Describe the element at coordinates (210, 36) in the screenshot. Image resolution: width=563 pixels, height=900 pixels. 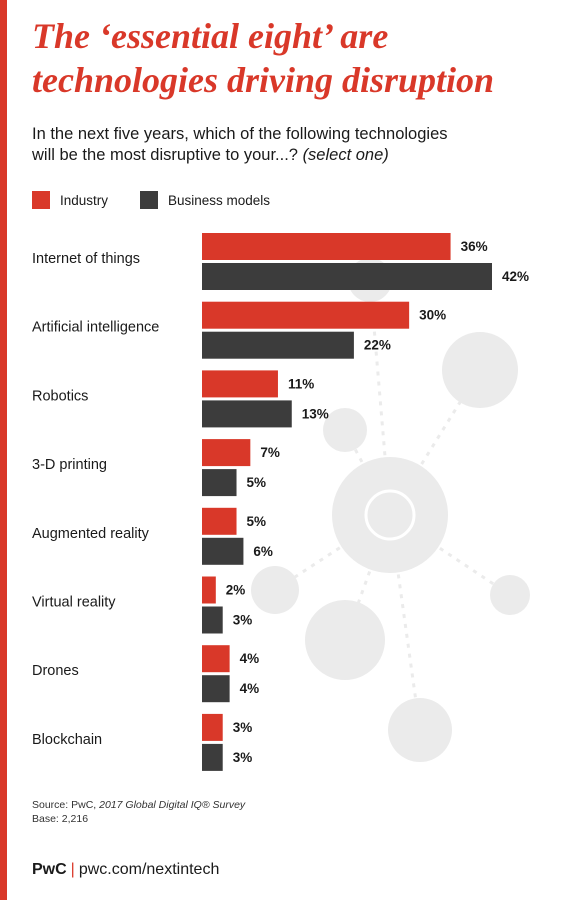
I see `title-line-1: The ‘essential eight’ are` at that location.